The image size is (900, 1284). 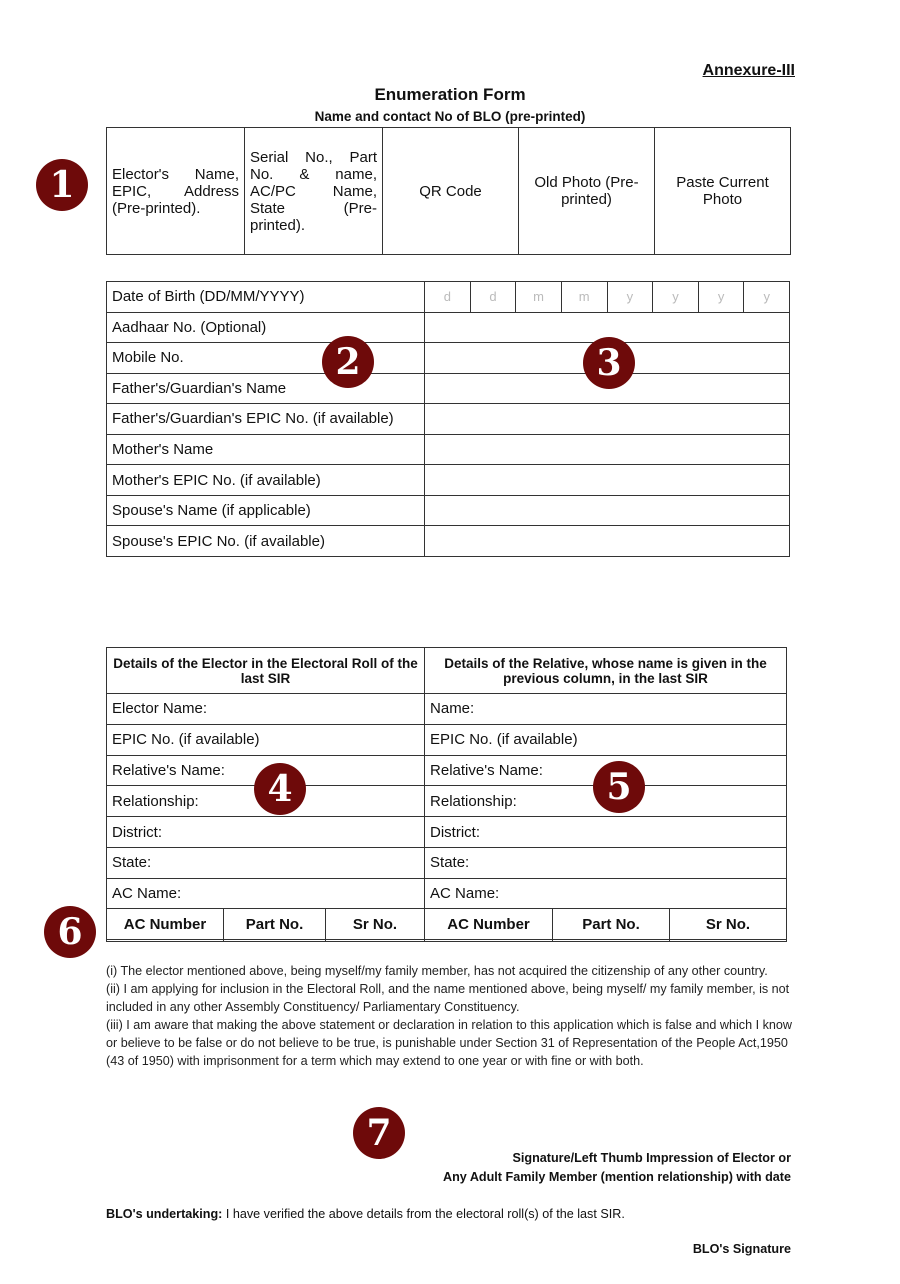 I want to click on sr-no-input, so click(x=375, y=940).